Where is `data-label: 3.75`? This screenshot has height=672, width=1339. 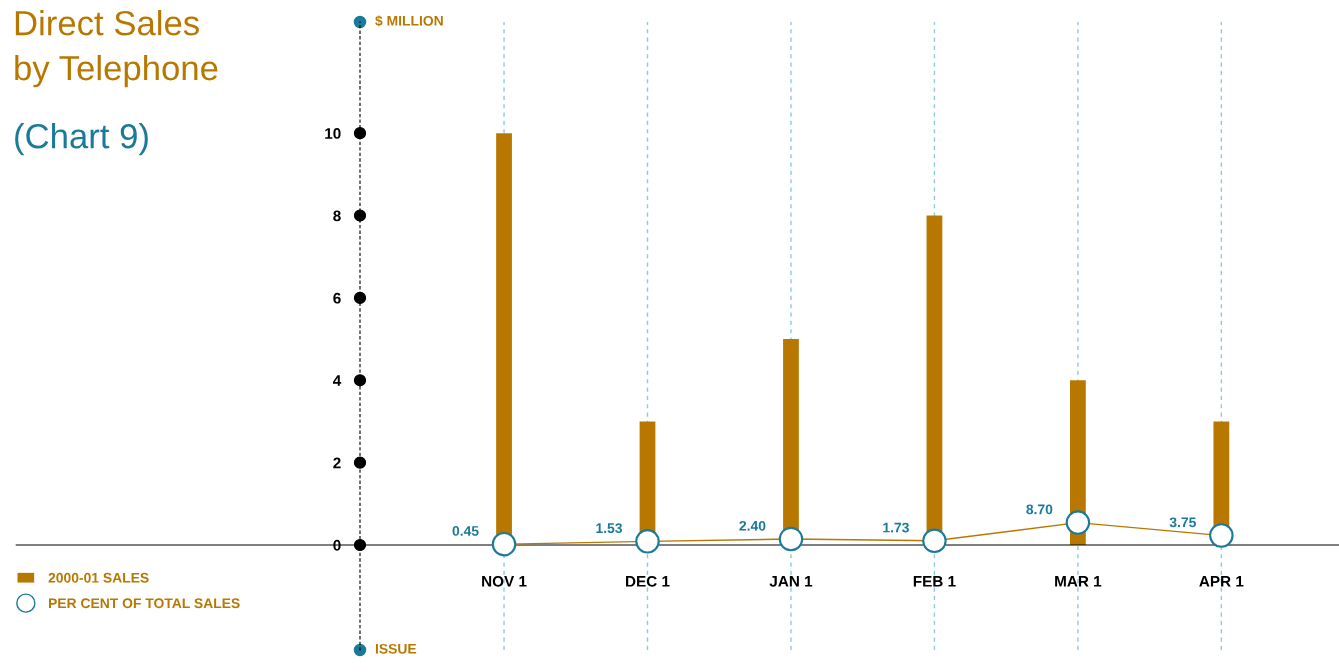 data-label: 3.75 is located at coordinates (1182, 522).